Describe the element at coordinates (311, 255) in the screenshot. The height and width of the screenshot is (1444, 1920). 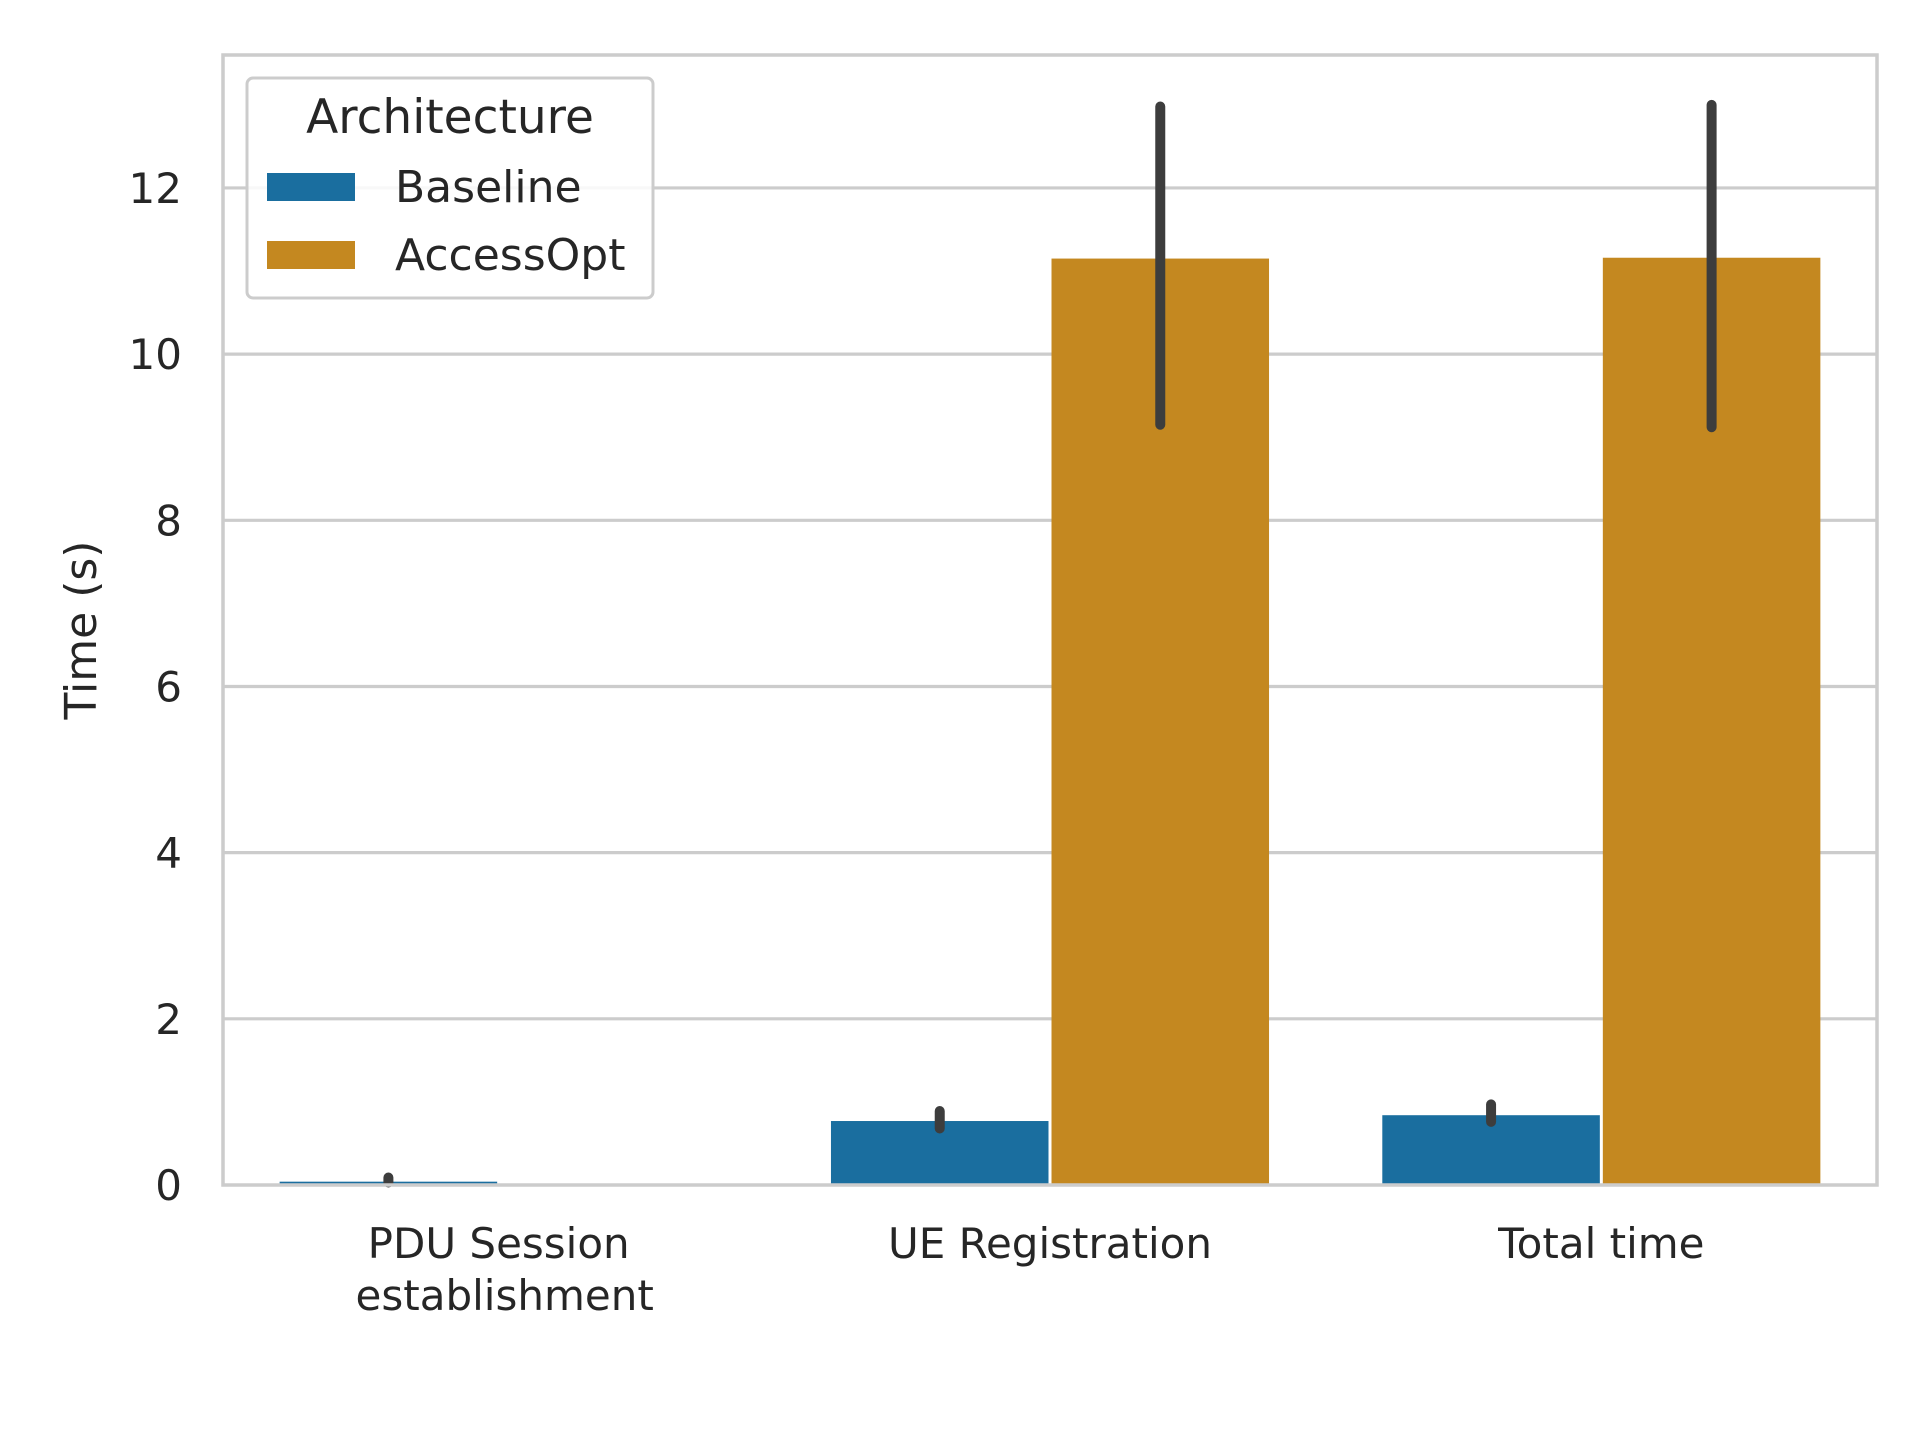
I see `legend-swatch-accessopt` at that location.